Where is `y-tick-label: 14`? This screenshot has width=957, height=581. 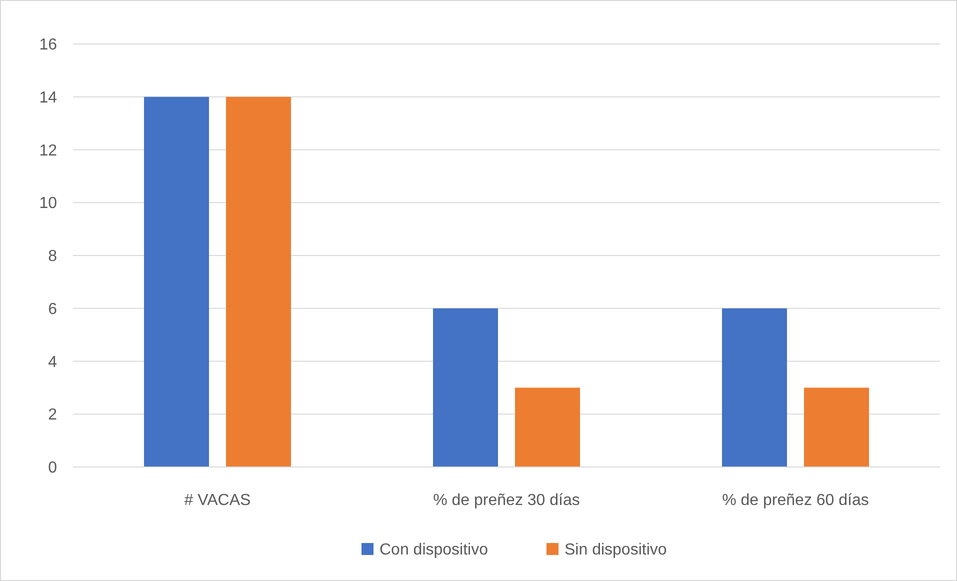
y-tick-label: 14 is located at coordinates (48, 97).